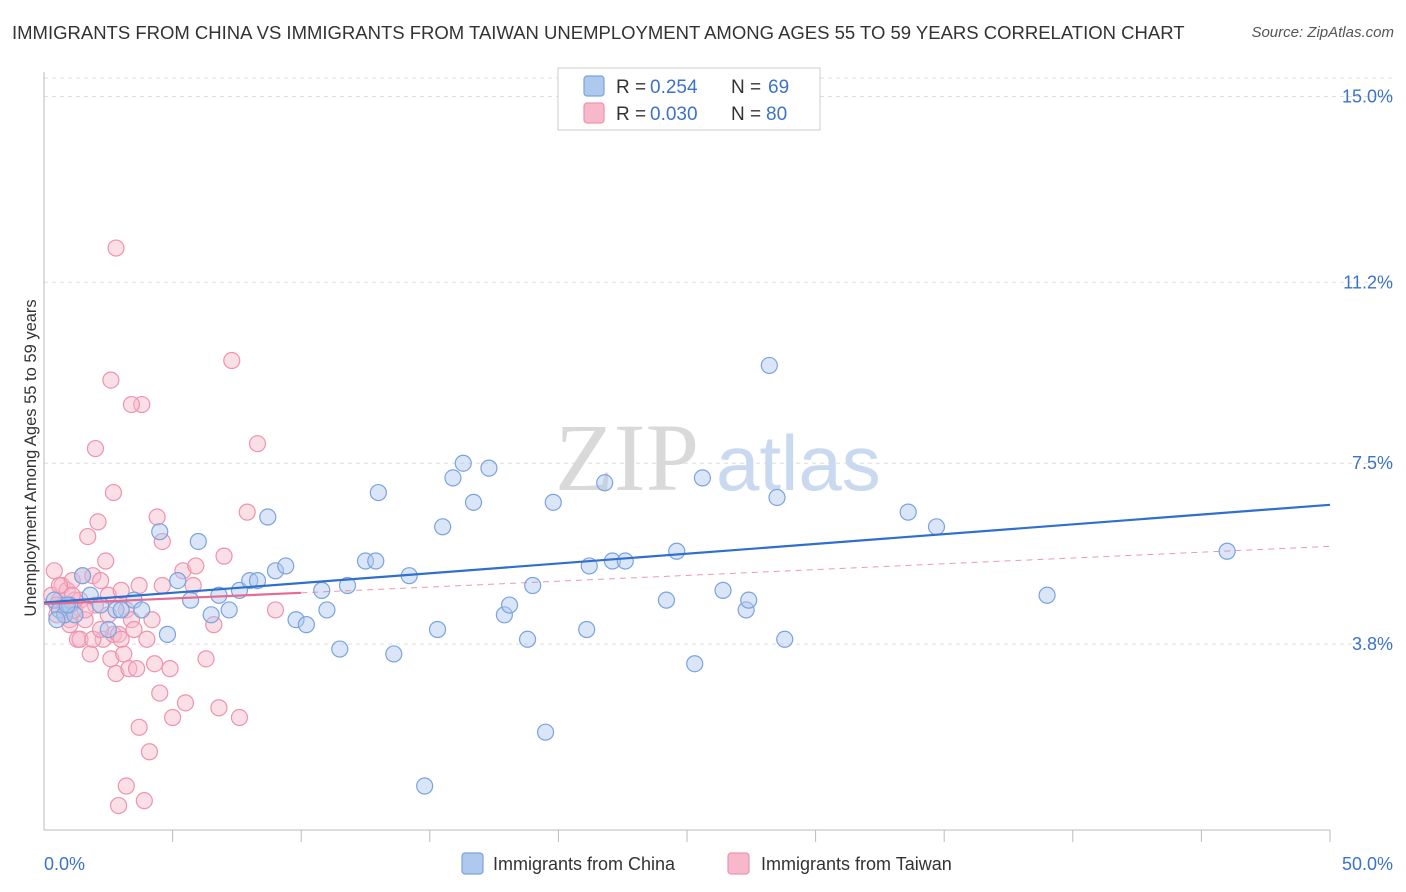 The image size is (1406, 892). What do you see at coordinates (778, 87) in the screenshot?
I see `legend-china-n-value: 69` at bounding box center [778, 87].